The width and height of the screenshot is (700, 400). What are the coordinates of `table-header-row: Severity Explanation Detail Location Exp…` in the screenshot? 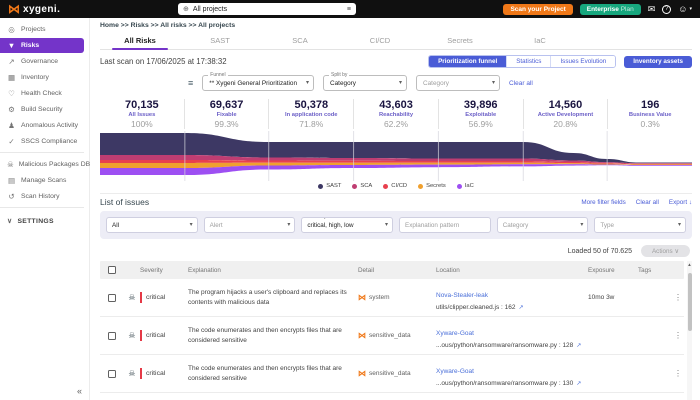 It's located at (392, 270).